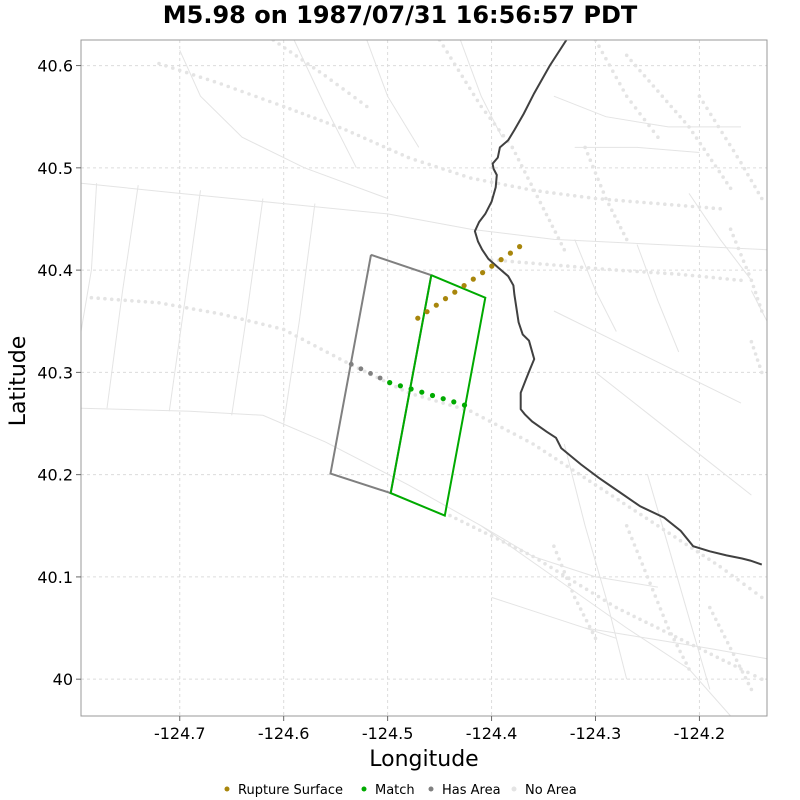  What do you see at coordinates (395, 790) in the screenshot?
I see `legend-label: Match` at bounding box center [395, 790].